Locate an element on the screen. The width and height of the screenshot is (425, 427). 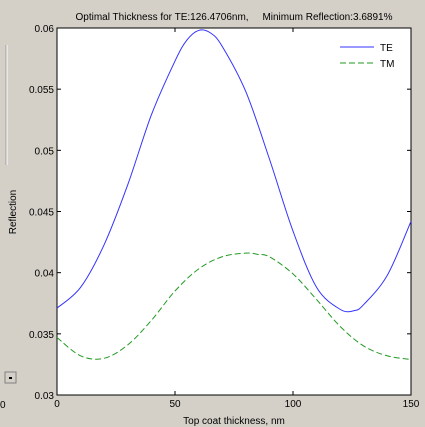
y-tick-label-0: 0.03 is located at coordinates (45, 396).